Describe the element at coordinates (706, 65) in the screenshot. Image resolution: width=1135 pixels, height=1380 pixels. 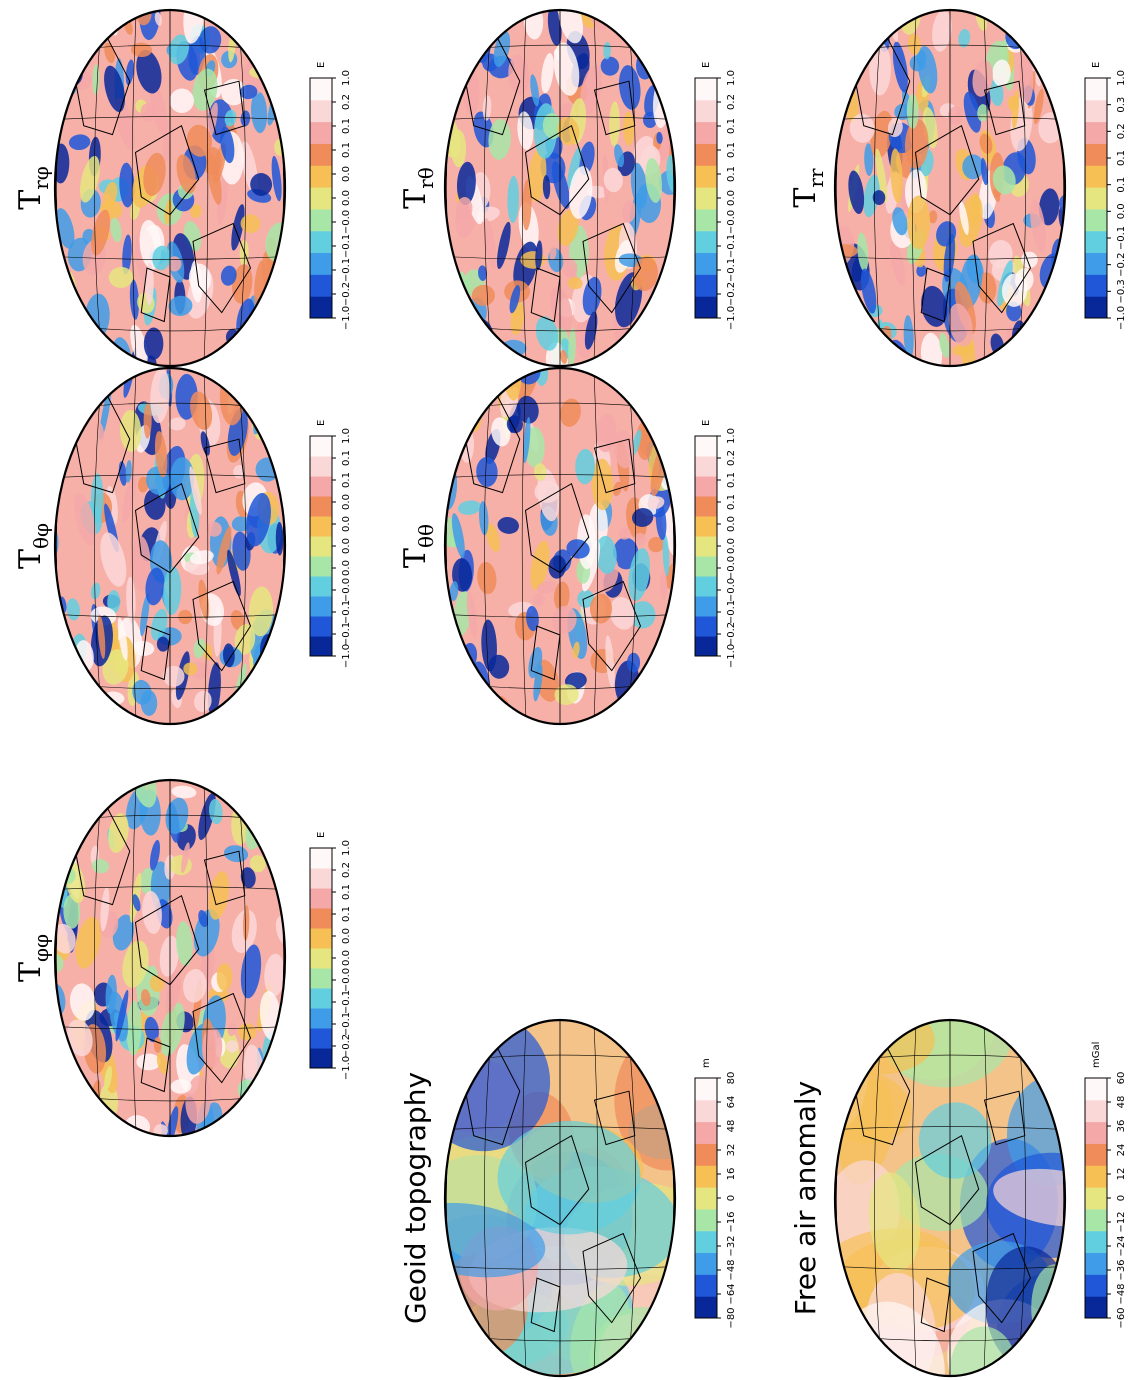
I see `t-rtheta-colorbar-unit: E` at that location.